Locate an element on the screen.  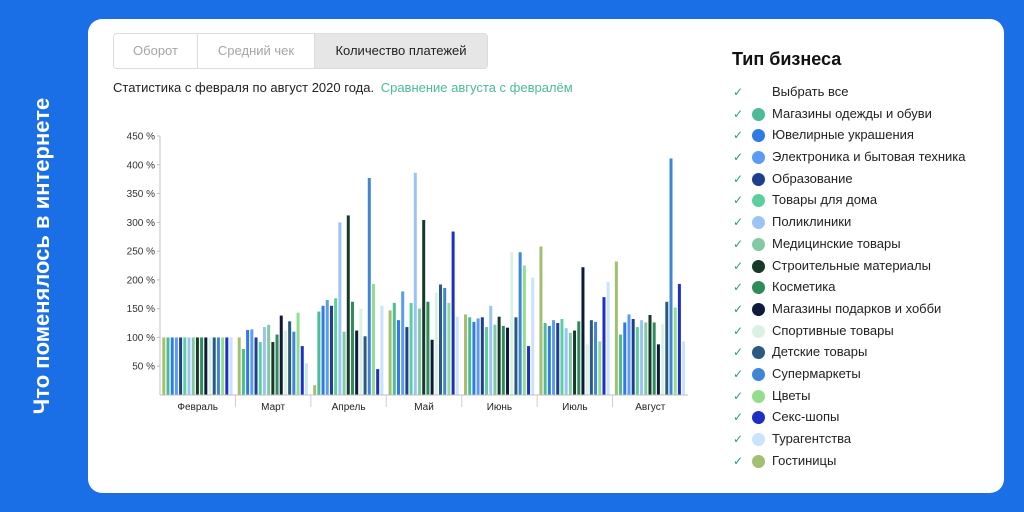
legend-item: ✓ Косметика is located at coordinates (862, 289).